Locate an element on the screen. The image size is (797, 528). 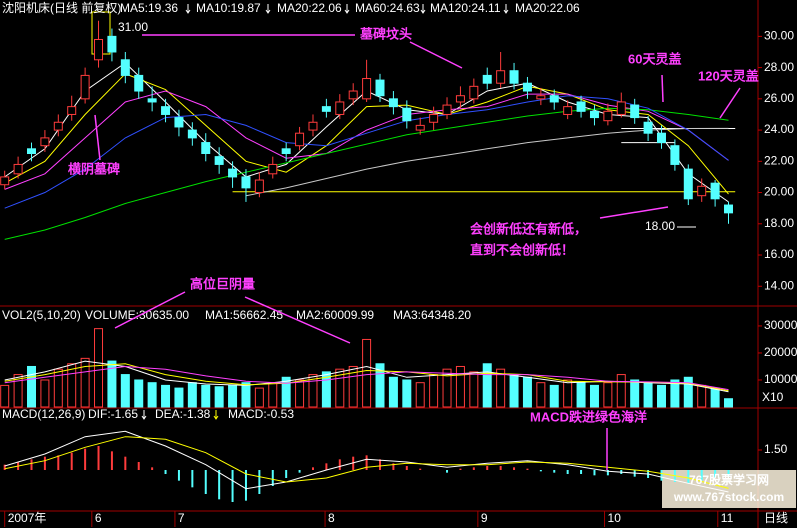
legend-entry: MACD:-0.53 is located at coordinates (261, 414).